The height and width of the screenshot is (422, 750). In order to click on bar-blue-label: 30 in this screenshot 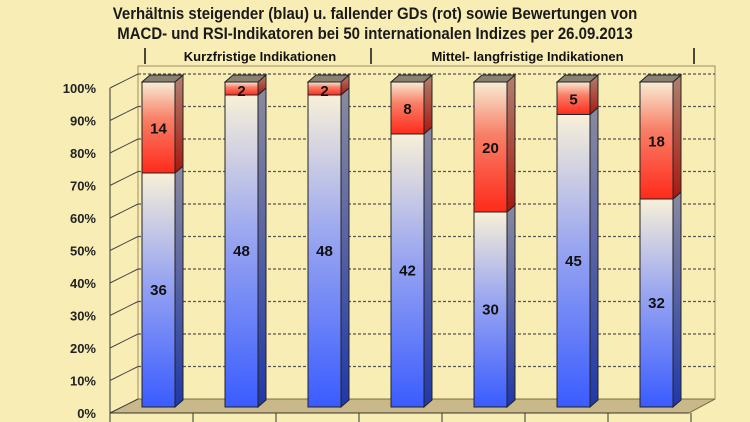, I will do `click(490, 310)`.